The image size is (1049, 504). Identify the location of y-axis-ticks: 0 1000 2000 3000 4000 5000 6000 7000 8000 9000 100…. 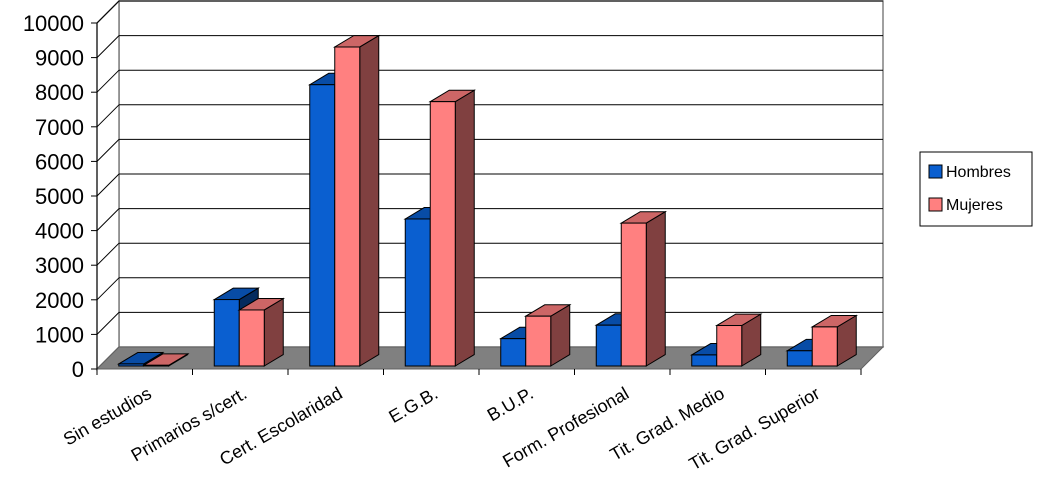
(60, 196).